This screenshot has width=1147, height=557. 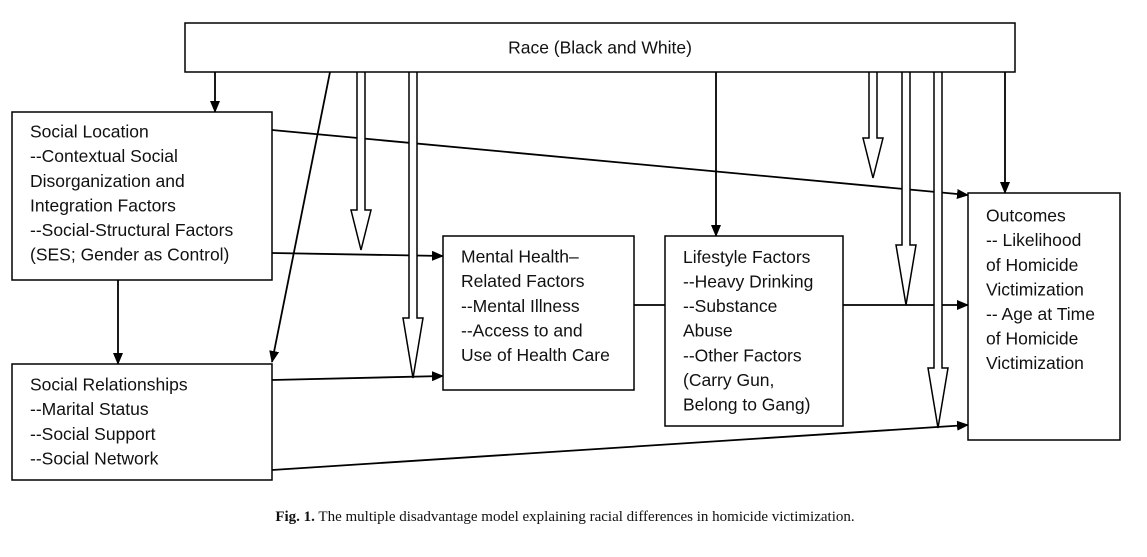 What do you see at coordinates (520, 257) in the screenshot?
I see `node-text: Mental Health–` at bounding box center [520, 257].